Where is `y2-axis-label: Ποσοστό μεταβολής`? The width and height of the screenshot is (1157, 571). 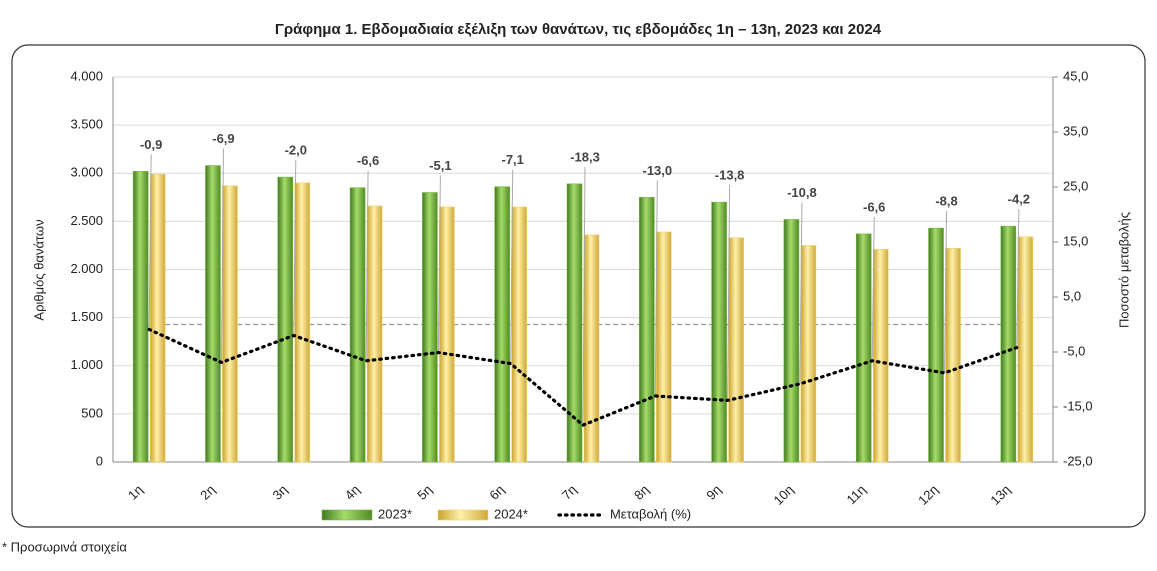 y2-axis-label: Ποσοστό μεταβολής is located at coordinates (1123, 270).